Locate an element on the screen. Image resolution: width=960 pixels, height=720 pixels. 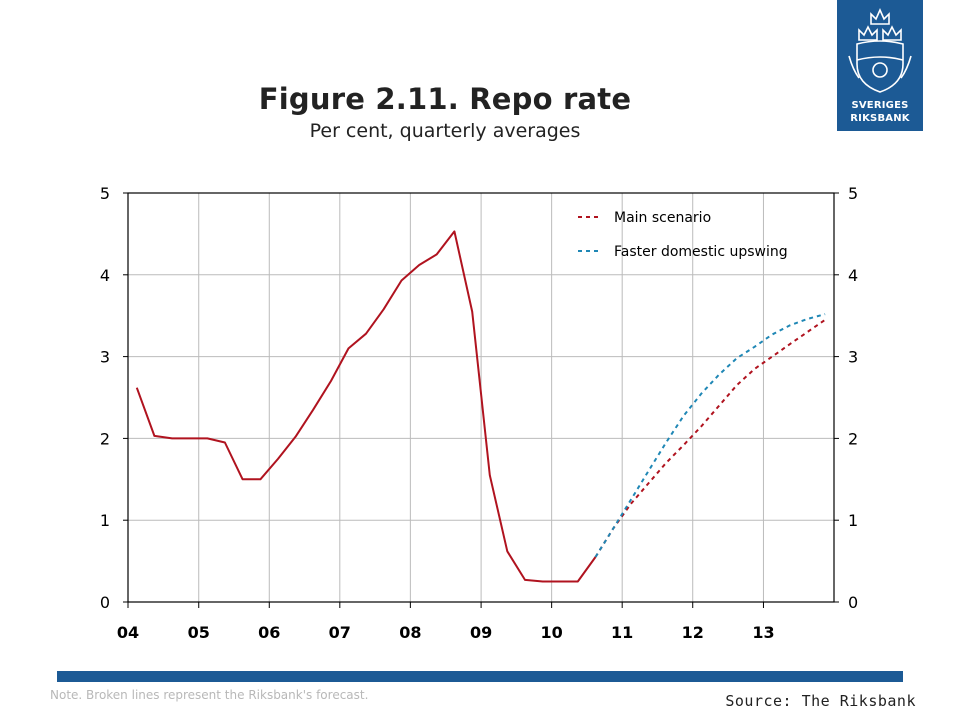
x-tick-label: 08 is located at coordinates (410, 632).